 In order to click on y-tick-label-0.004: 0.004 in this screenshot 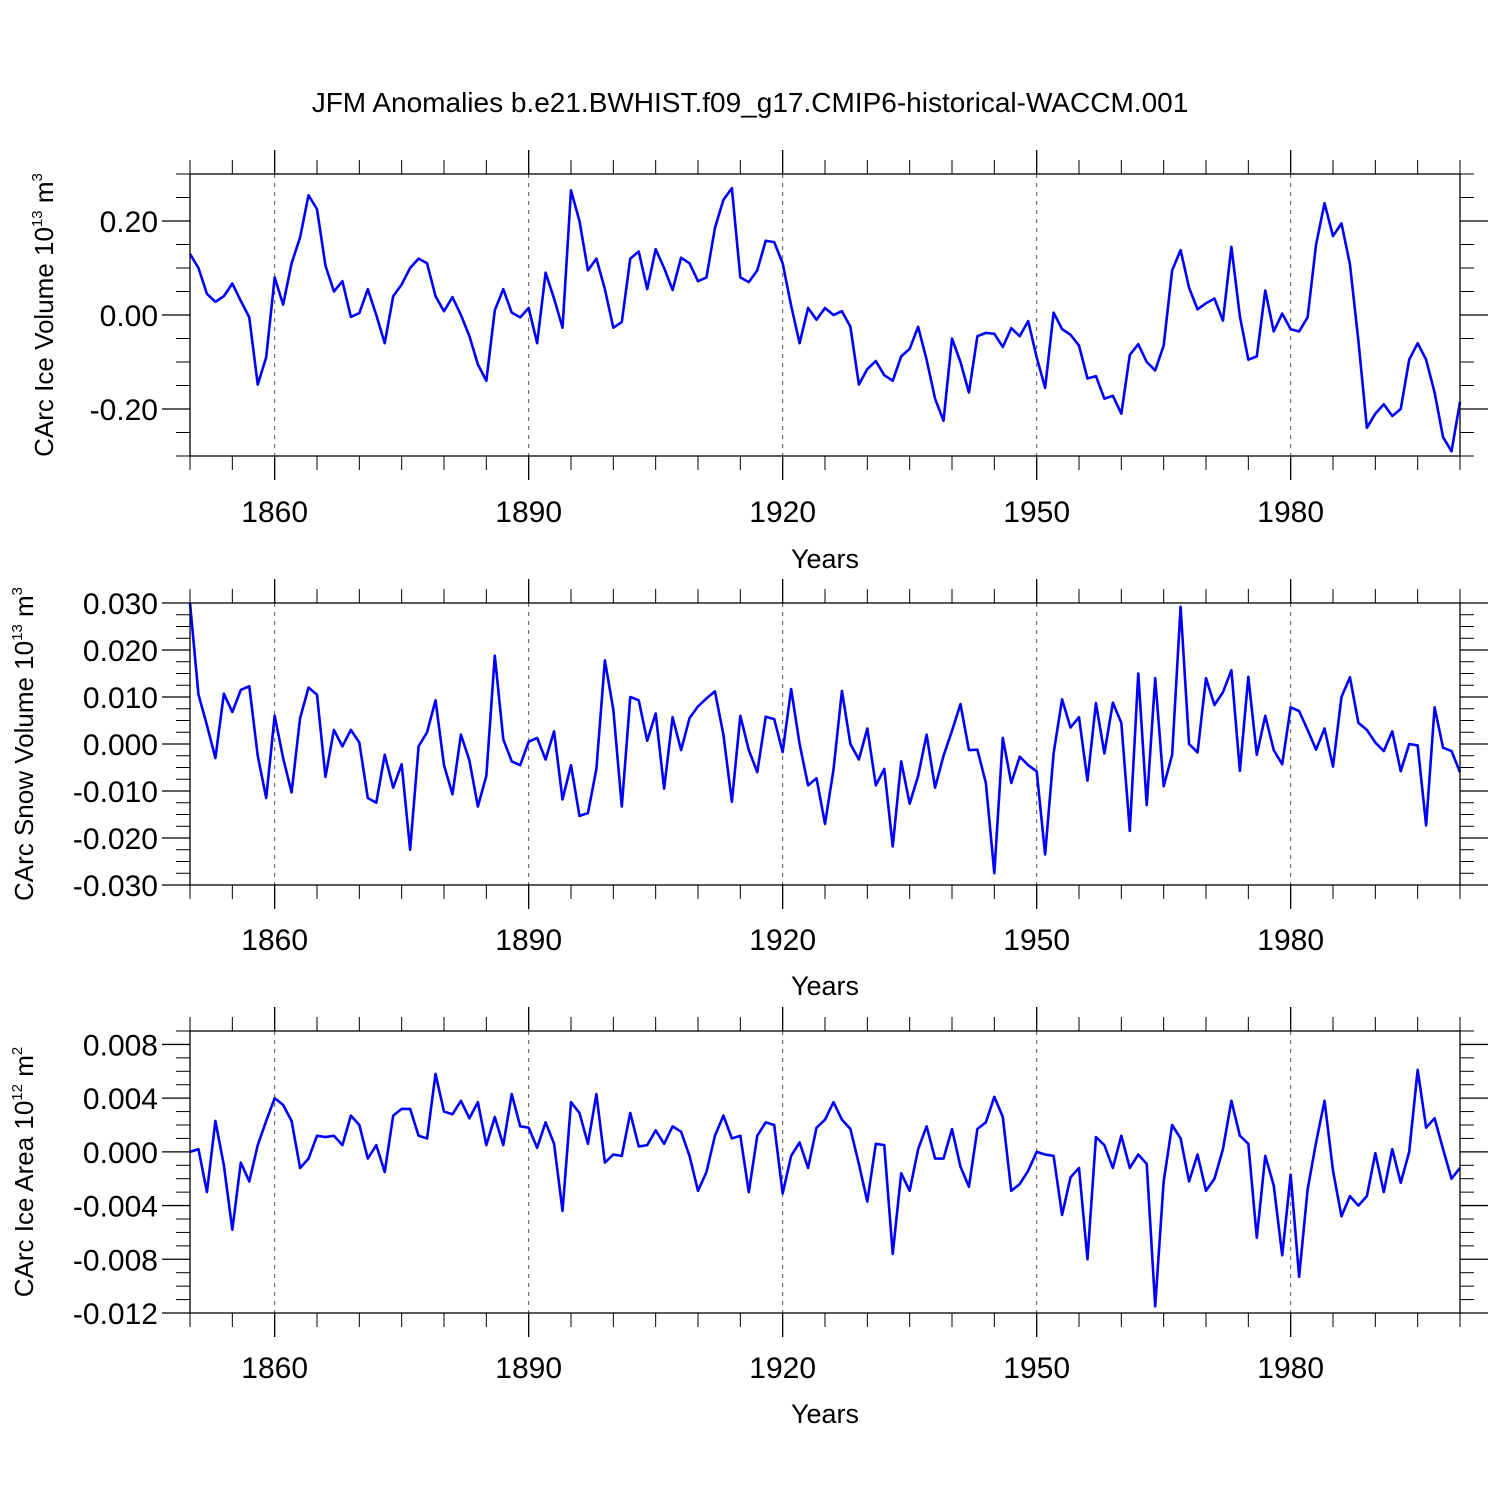, I will do `click(120, 1099)`.